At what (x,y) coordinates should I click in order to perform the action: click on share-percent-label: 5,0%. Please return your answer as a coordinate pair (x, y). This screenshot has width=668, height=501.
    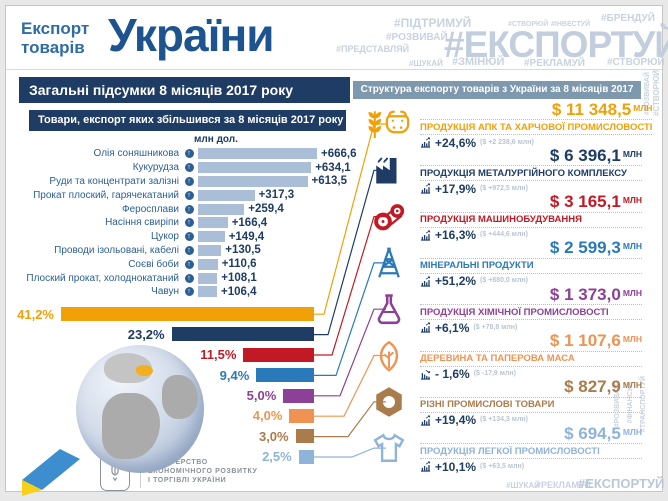
    Looking at the image, I should click on (261, 396).